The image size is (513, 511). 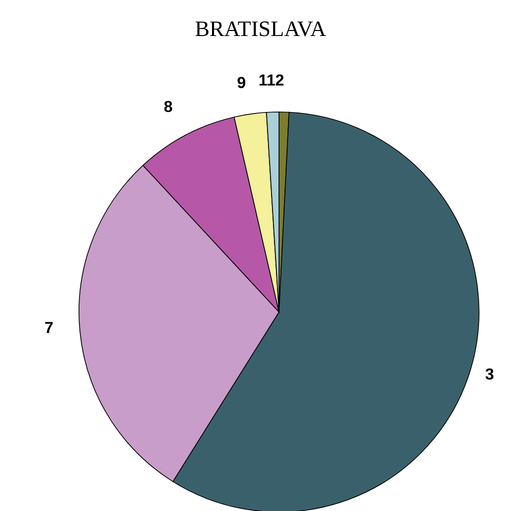 I want to click on slice-label: 8, so click(x=168, y=107).